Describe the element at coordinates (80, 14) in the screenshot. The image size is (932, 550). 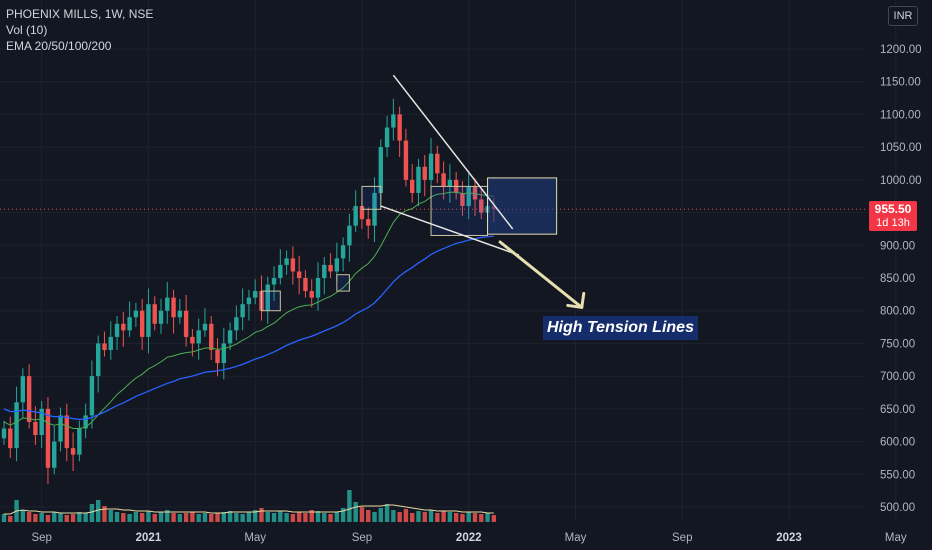
I see `symbol-title: PHOENIX MILLS, 1W, NSE` at that location.